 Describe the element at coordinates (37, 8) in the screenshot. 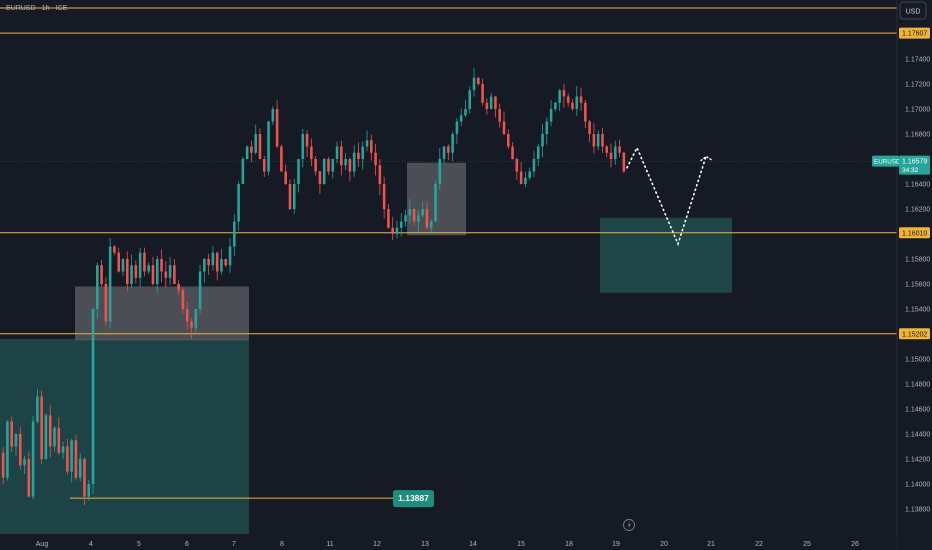

I see `symbol-title: EURUSD · 1h · ICE` at that location.